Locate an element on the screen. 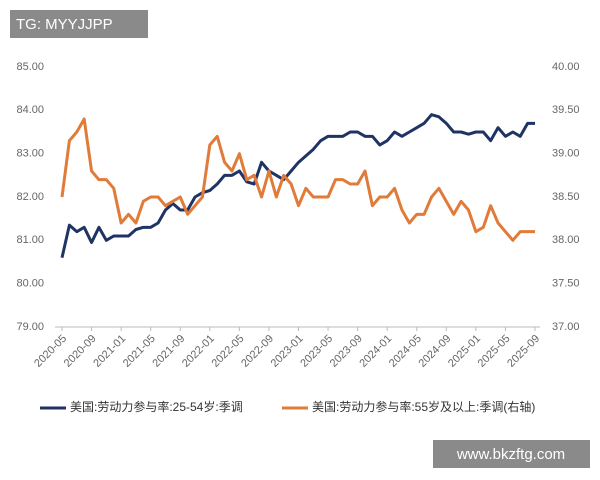 This screenshot has height=480, width=600. y-tick-label: 82.00 is located at coordinates (30, 197).